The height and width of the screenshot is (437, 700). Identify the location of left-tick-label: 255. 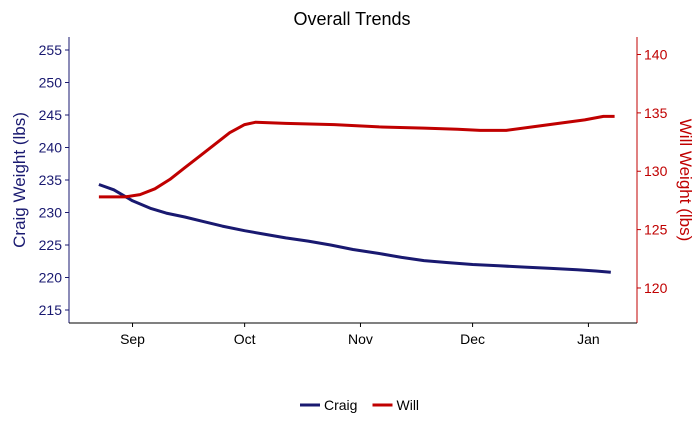
(51, 50).